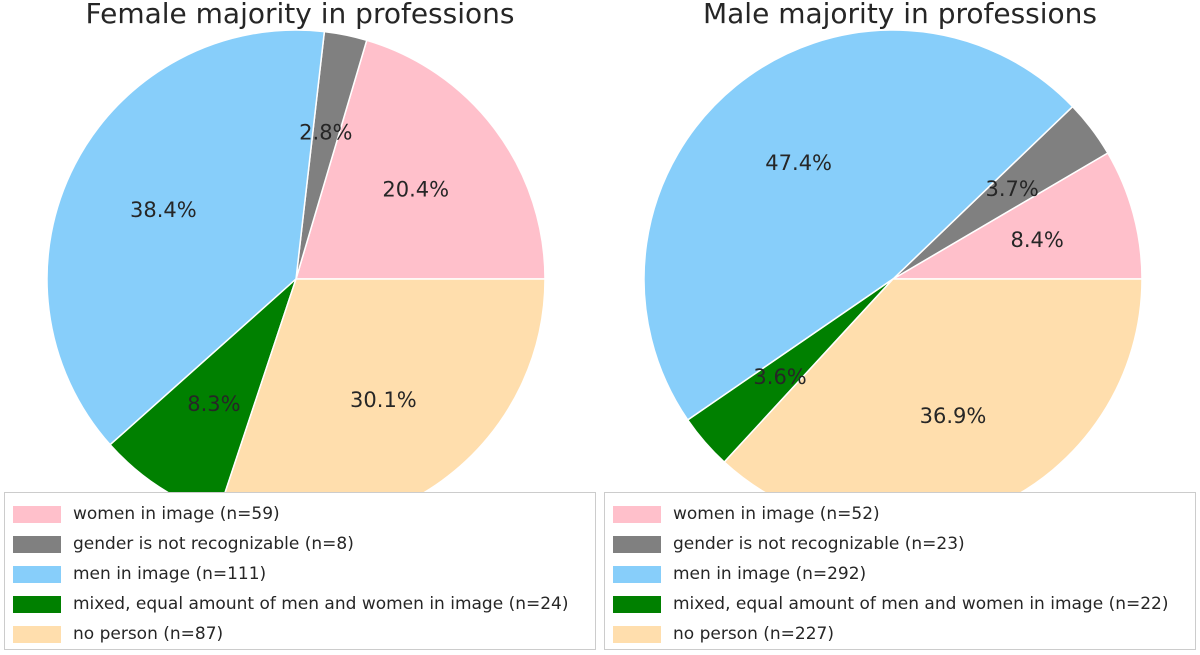 Image resolution: width=1200 pixels, height=655 pixels. I want to click on legend-item-women-in-image: women in image (n=52), so click(904, 514).